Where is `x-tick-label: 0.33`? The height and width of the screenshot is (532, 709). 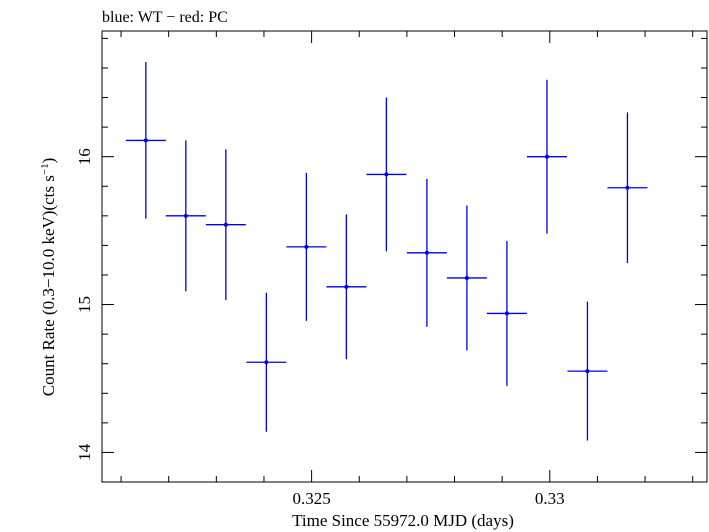 x-tick-label: 0.33 is located at coordinates (550, 498).